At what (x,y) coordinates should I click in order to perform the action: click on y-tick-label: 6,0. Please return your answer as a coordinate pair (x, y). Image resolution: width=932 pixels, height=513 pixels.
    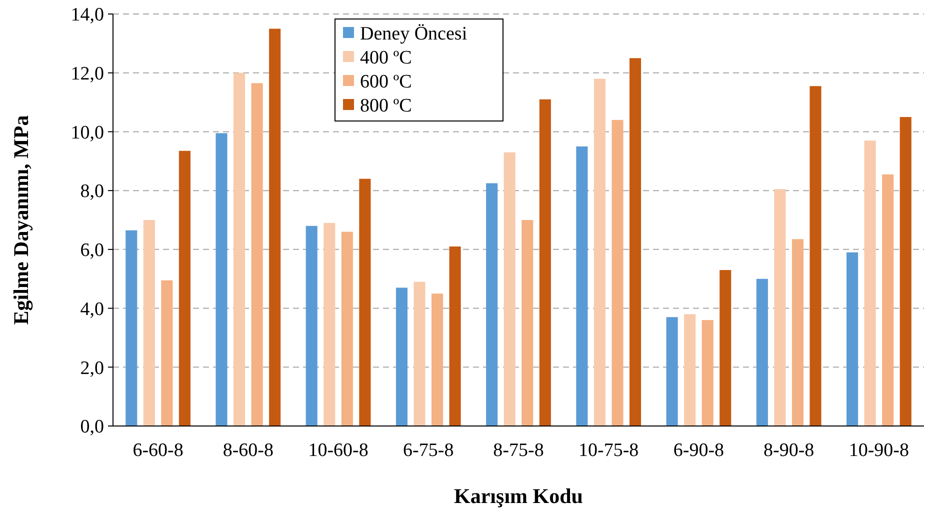
    Looking at the image, I should click on (92, 251).